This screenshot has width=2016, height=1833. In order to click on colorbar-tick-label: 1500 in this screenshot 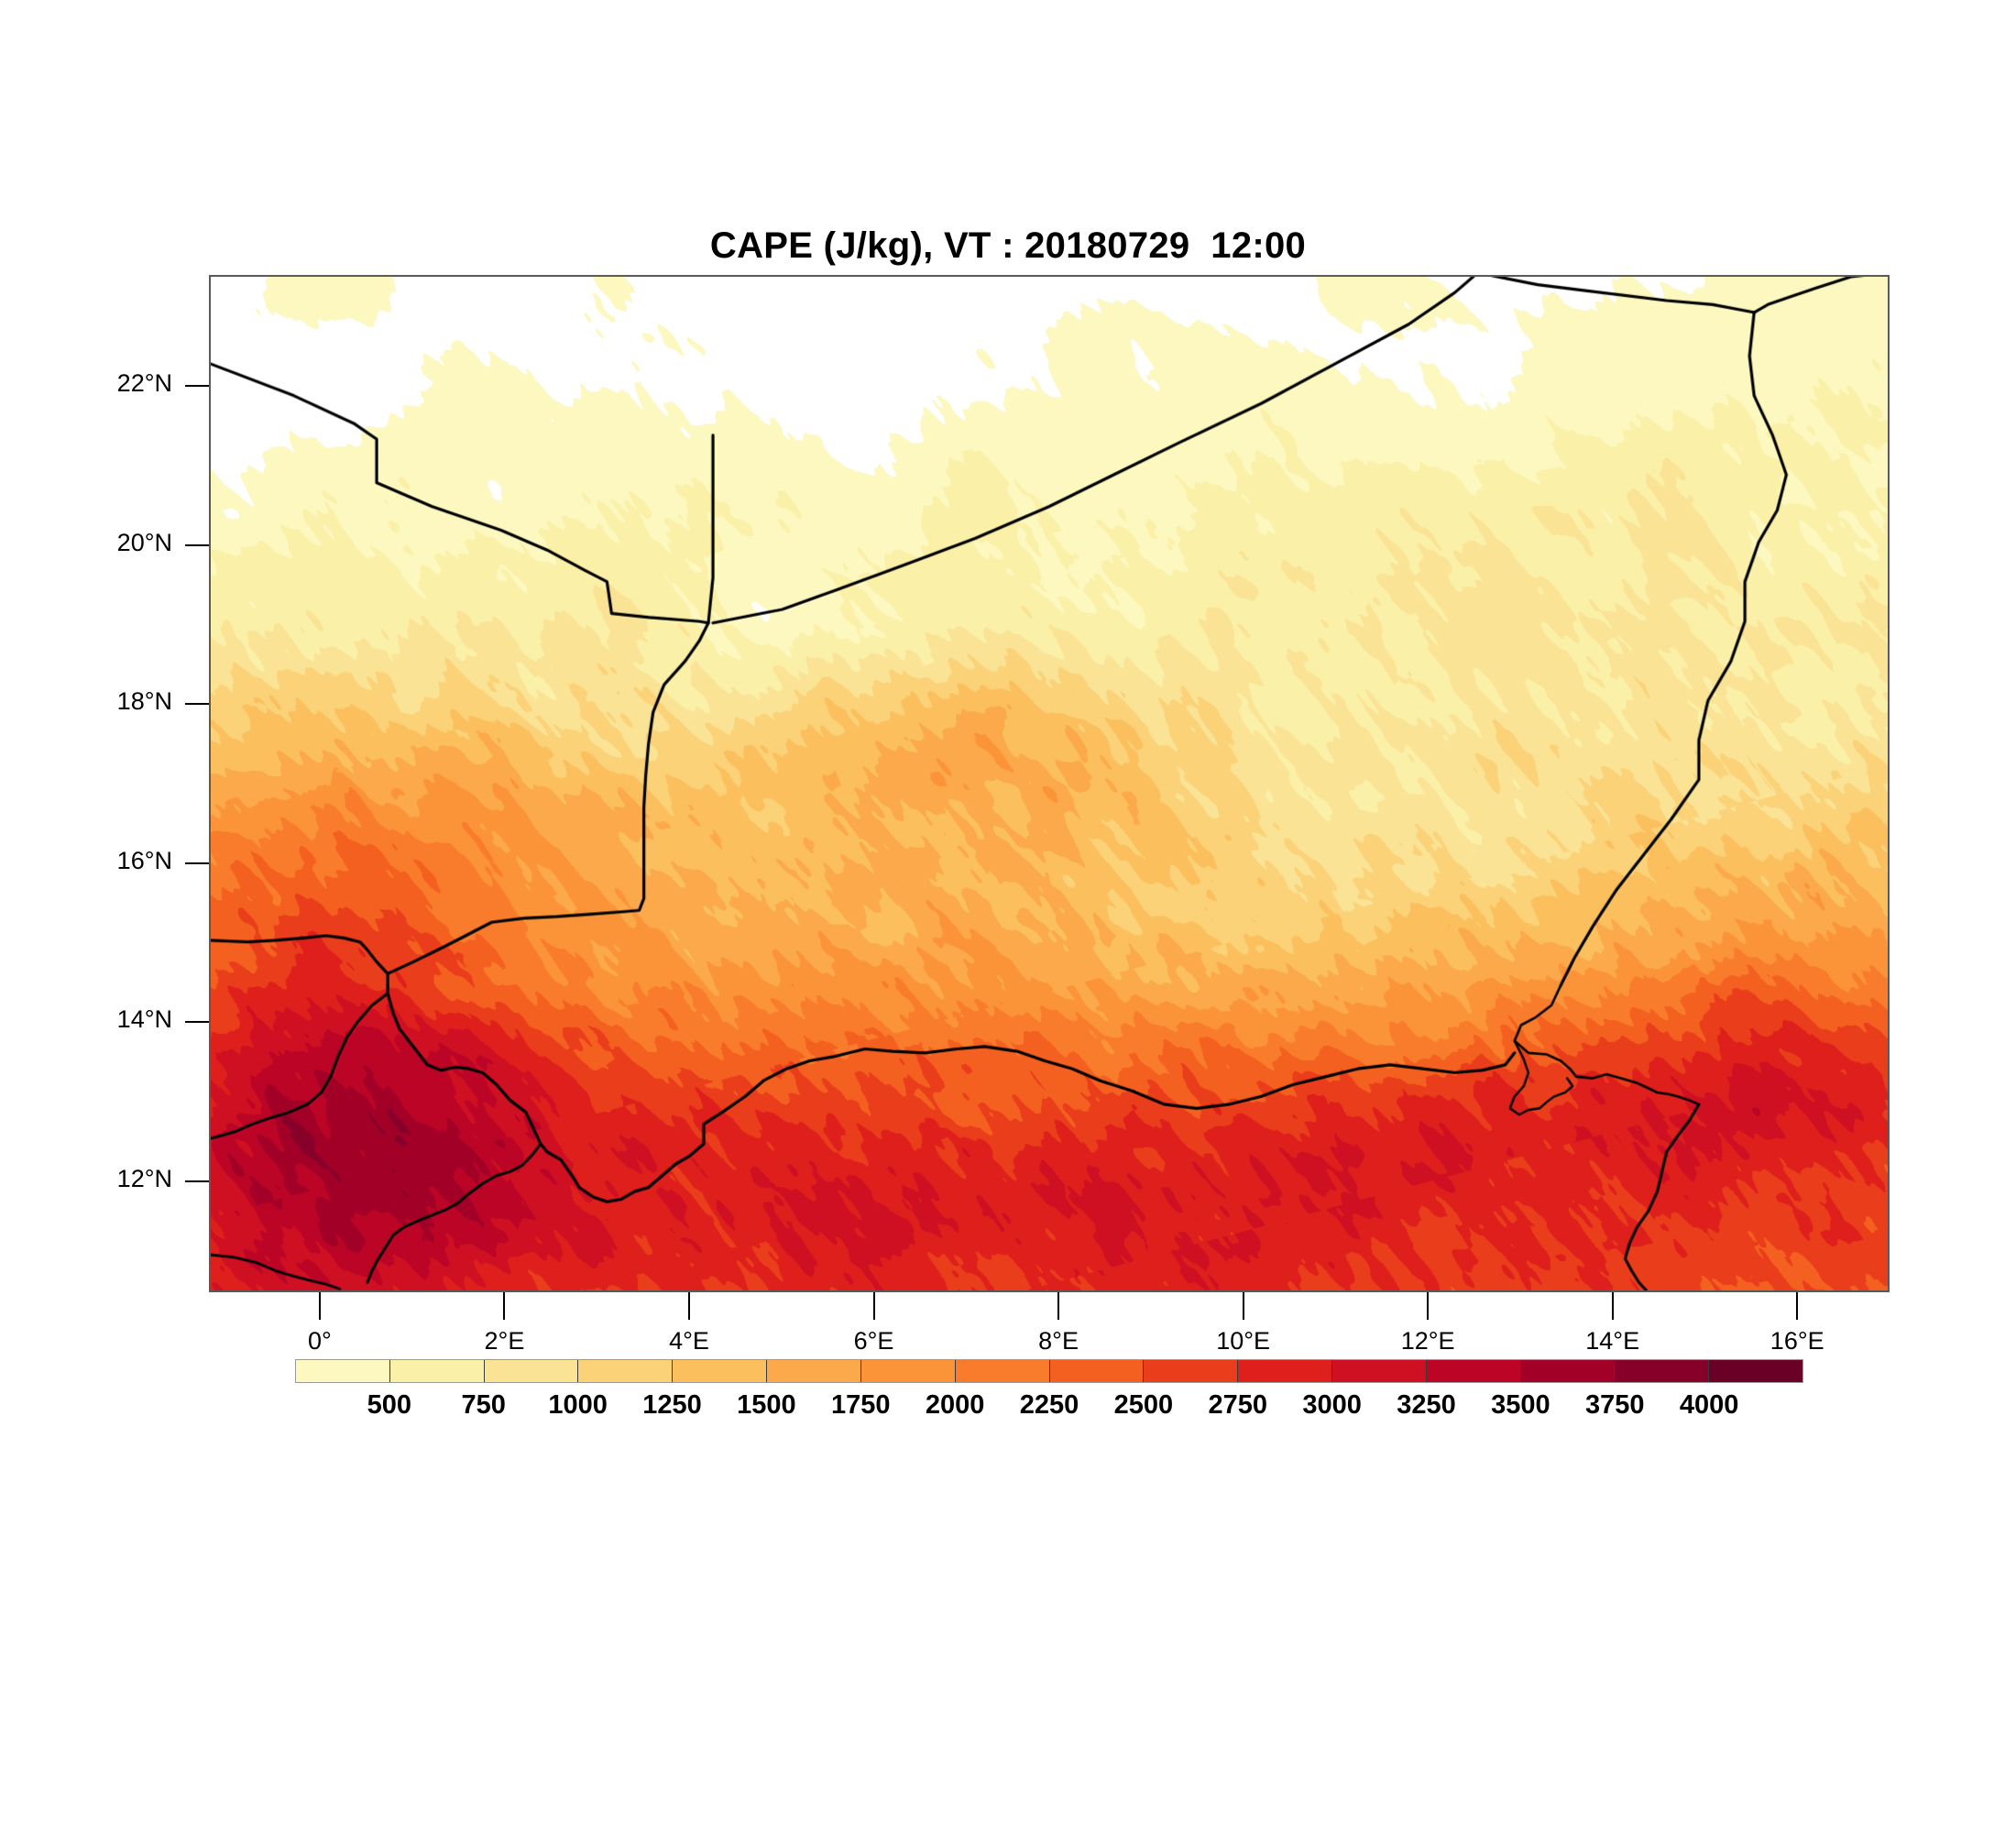, I will do `click(766, 1405)`.